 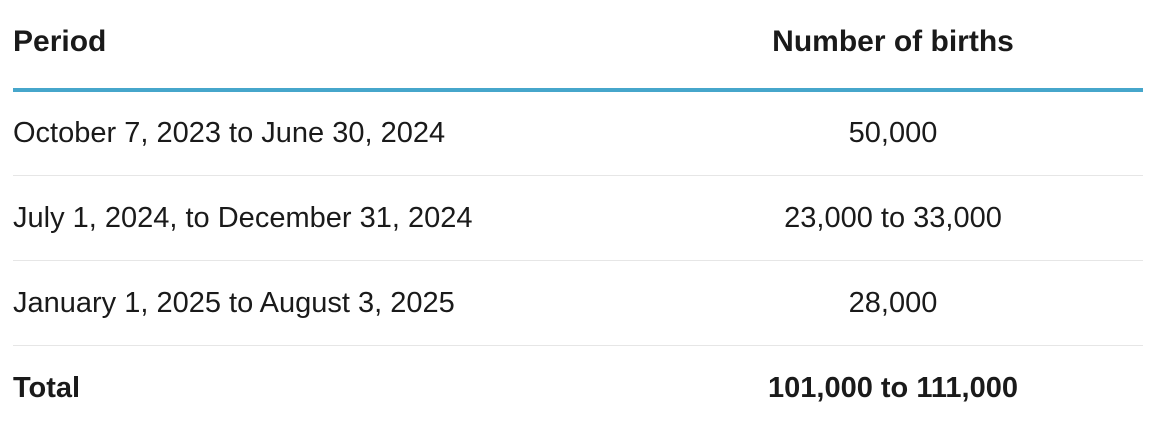 What do you see at coordinates (229, 133) in the screenshot?
I see `row-period: October 7, 2023 to June 30, 2024` at bounding box center [229, 133].